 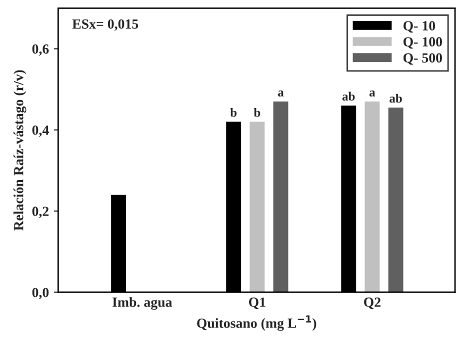 What do you see at coordinates (105, 25) in the screenshot?
I see `annotation: ESx= 0,015` at bounding box center [105, 25].